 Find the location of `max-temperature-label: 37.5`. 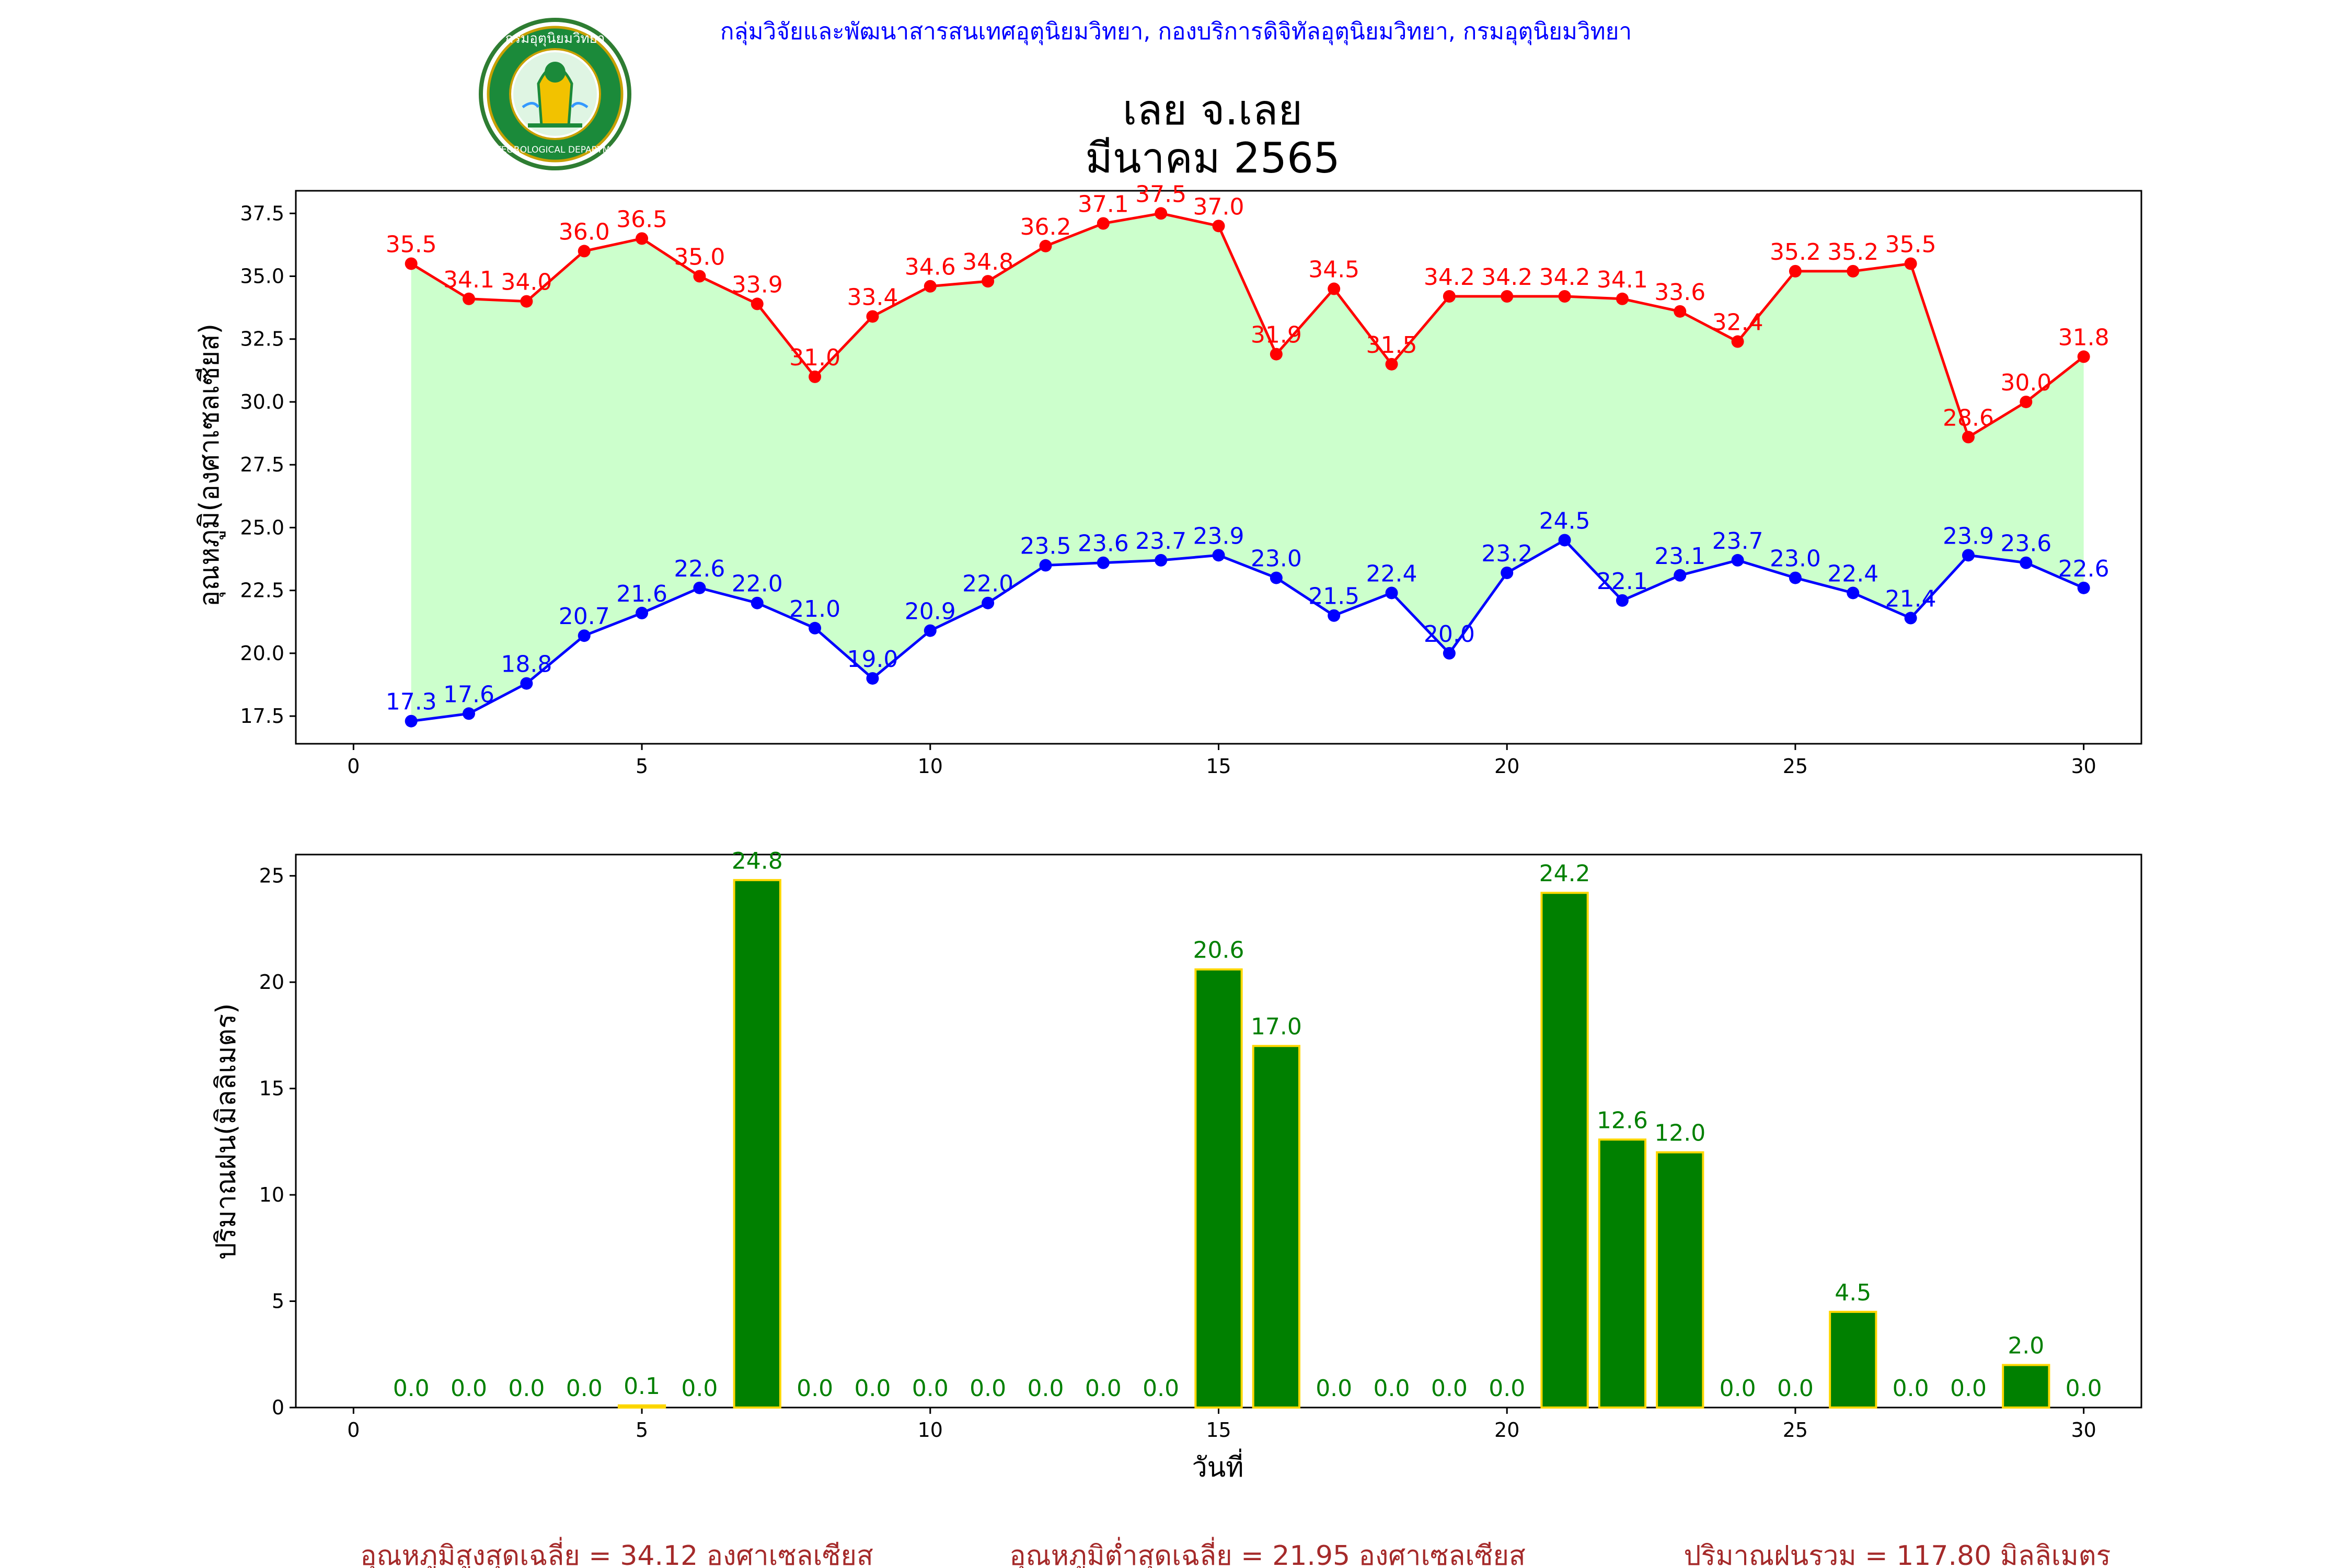

max-temperature-label: 37.5 is located at coordinates (1160, 194).